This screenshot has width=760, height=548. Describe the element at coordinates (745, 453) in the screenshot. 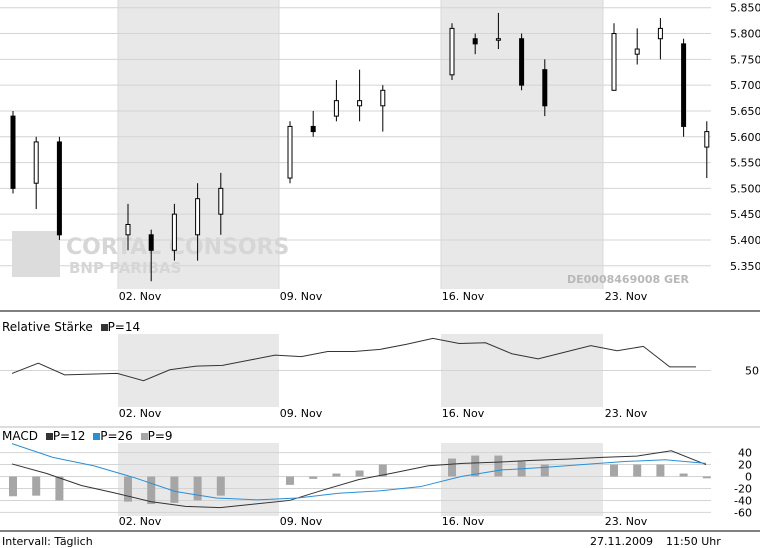

I see `macd-tick-label: 40` at that location.